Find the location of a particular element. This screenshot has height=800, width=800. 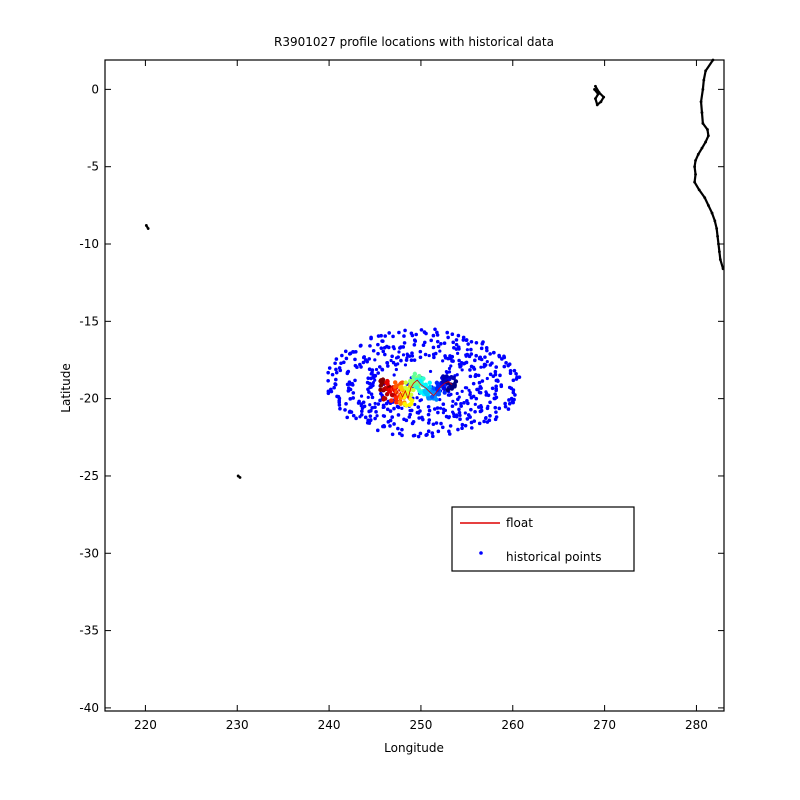

float-points is located at coordinates (418, 389).